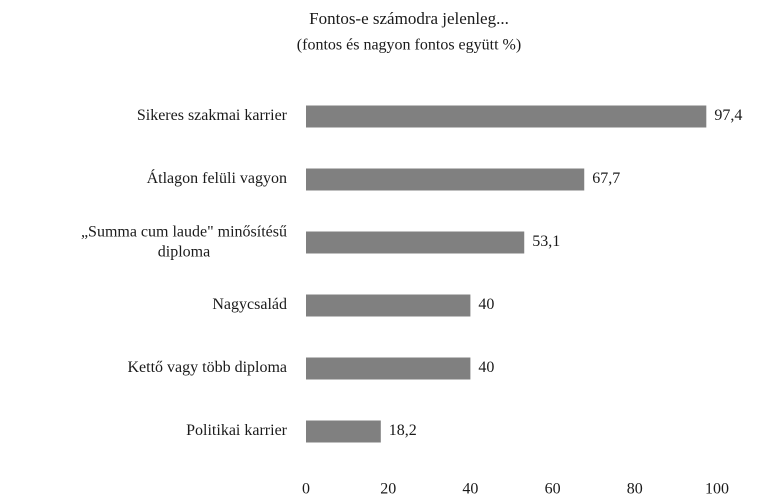 The width and height of the screenshot is (762, 498). What do you see at coordinates (184, 241) in the screenshot?
I see `y-tick-label: „Summa cum laude" minősítésű diploma` at bounding box center [184, 241].